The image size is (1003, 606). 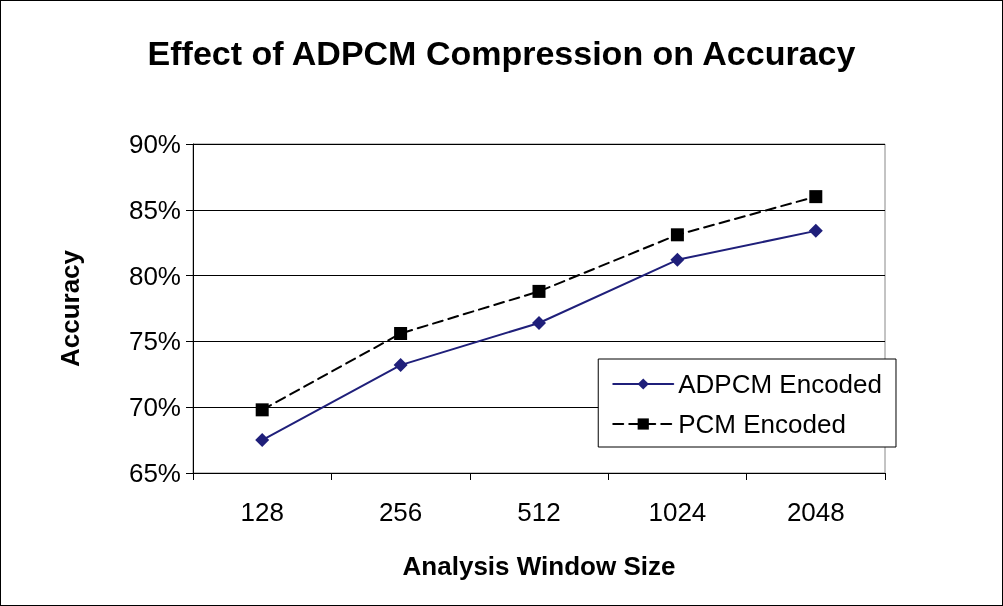 What do you see at coordinates (762, 424) in the screenshot?
I see `legend-label: PCM Encoded` at bounding box center [762, 424].